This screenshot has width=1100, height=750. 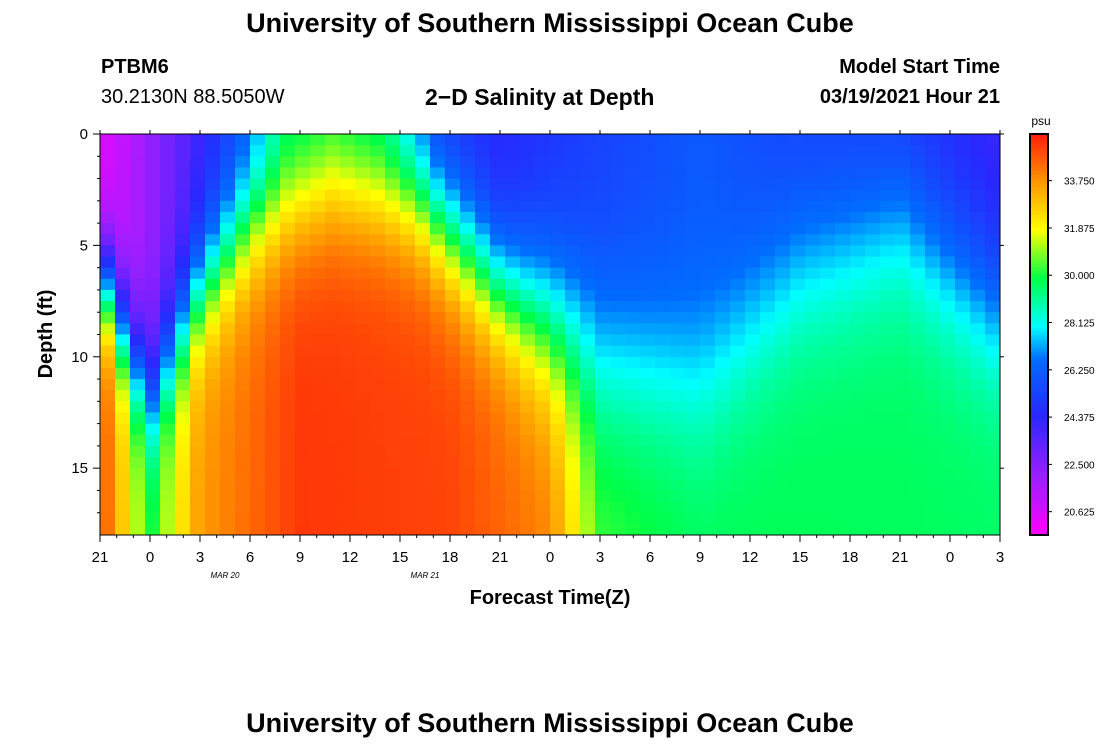 What do you see at coordinates (550, 557) in the screenshot?
I see `x-tick-label: 0` at bounding box center [550, 557].